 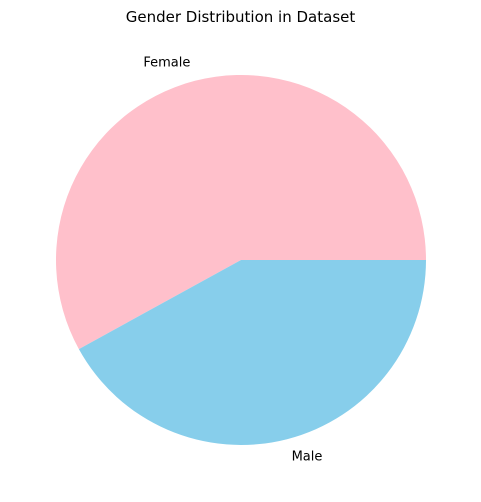 I want to click on pie-label-male: Male, so click(x=307, y=457).